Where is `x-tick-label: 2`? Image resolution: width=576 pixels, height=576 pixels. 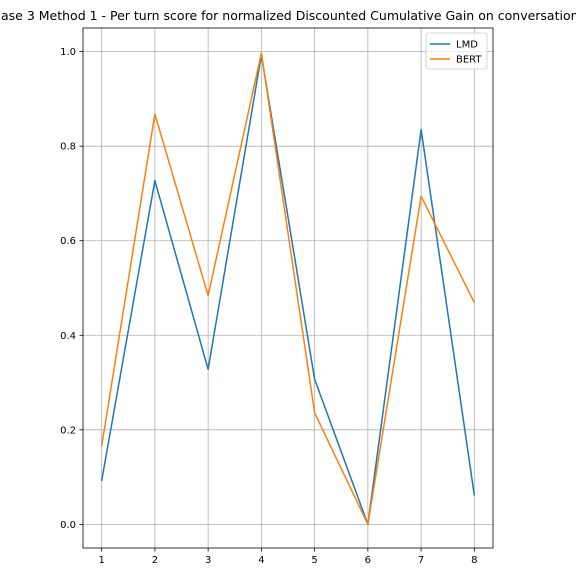 x-tick-label: 2 is located at coordinates (155, 560).